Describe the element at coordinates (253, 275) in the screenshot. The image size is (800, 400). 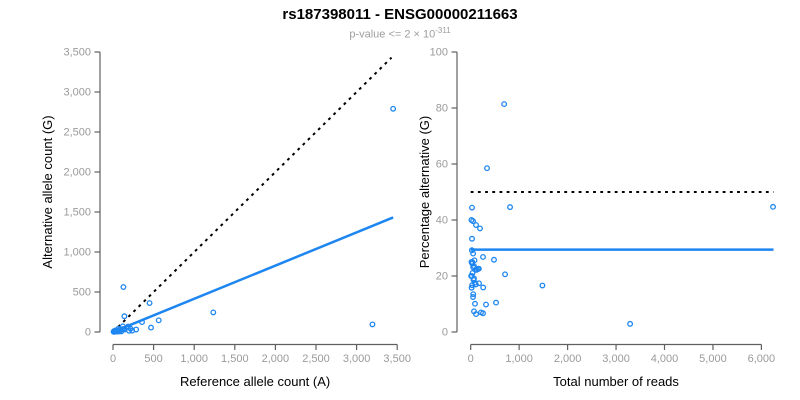
I see `regression-line` at that location.